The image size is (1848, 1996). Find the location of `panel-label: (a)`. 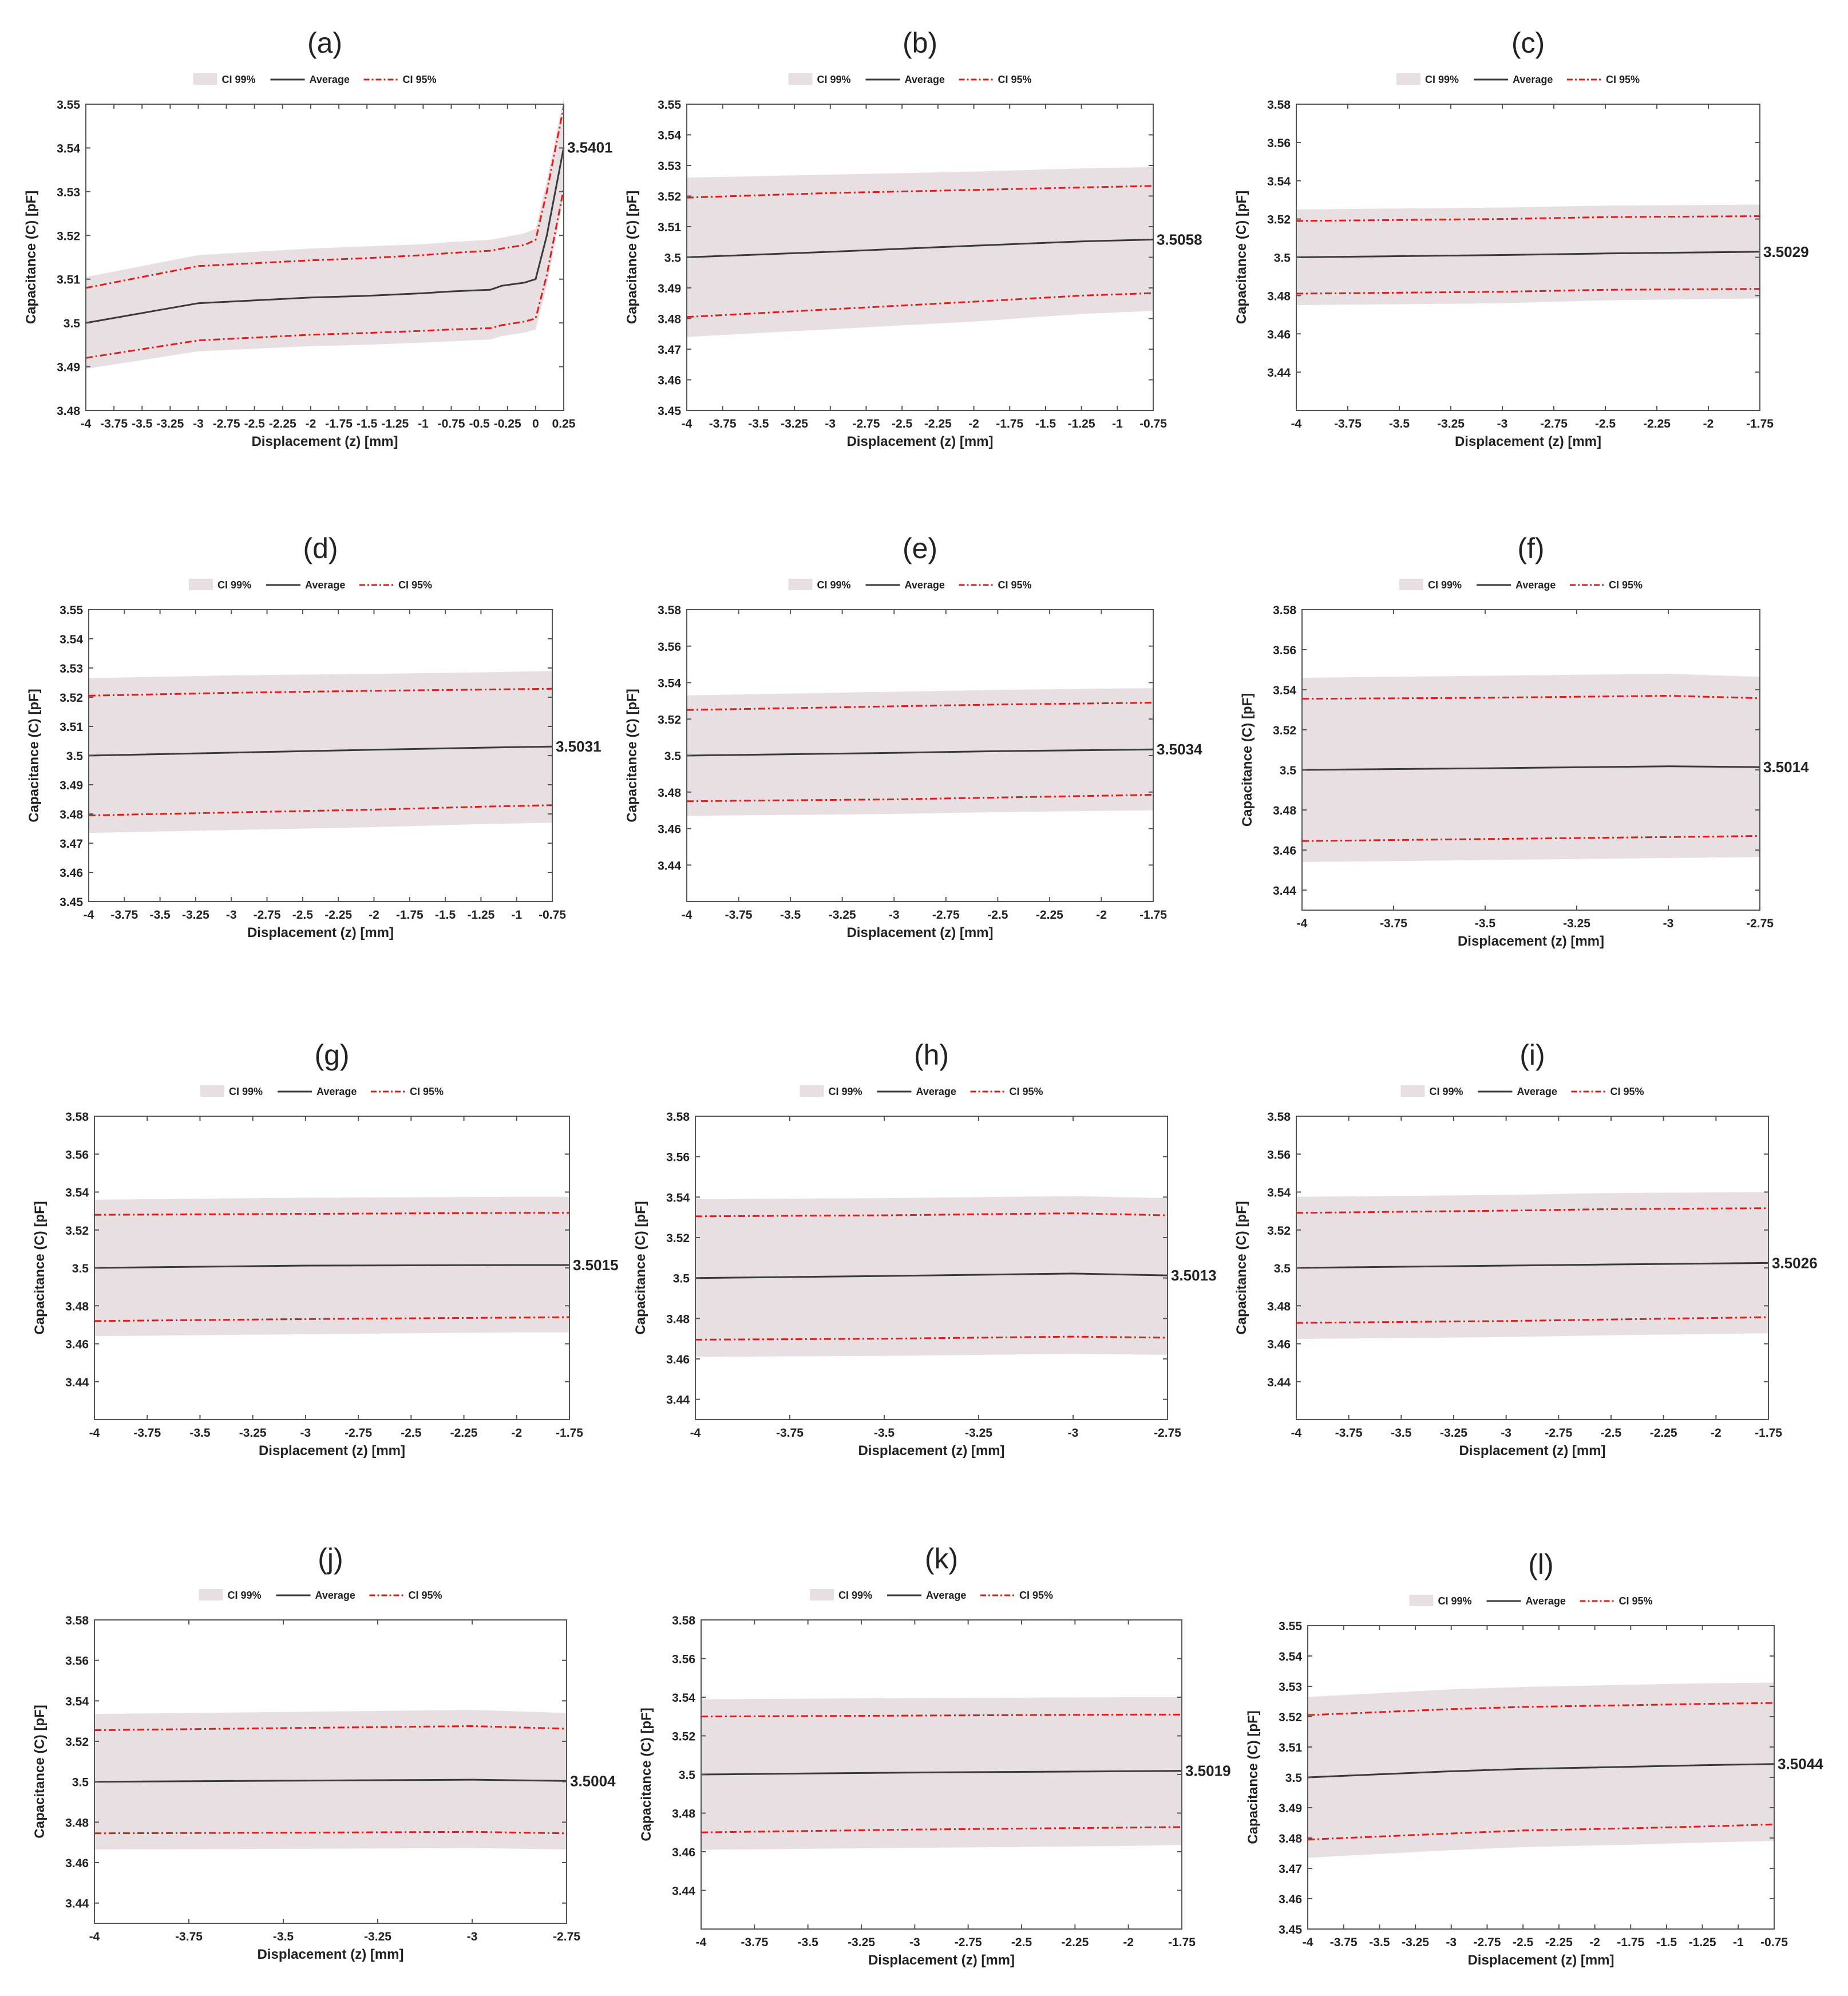

panel-label: (a) is located at coordinates (324, 43).